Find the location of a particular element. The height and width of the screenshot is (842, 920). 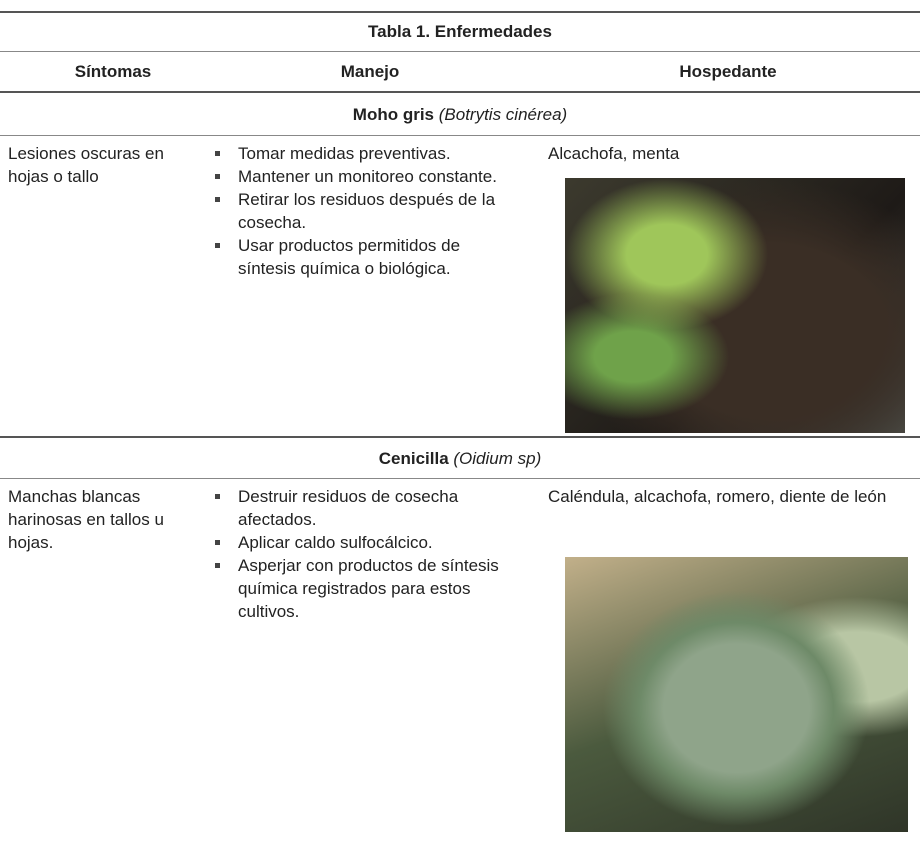

section-heading: Moho gris (Botrytis cinérea) is located at coordinates (460, 115).